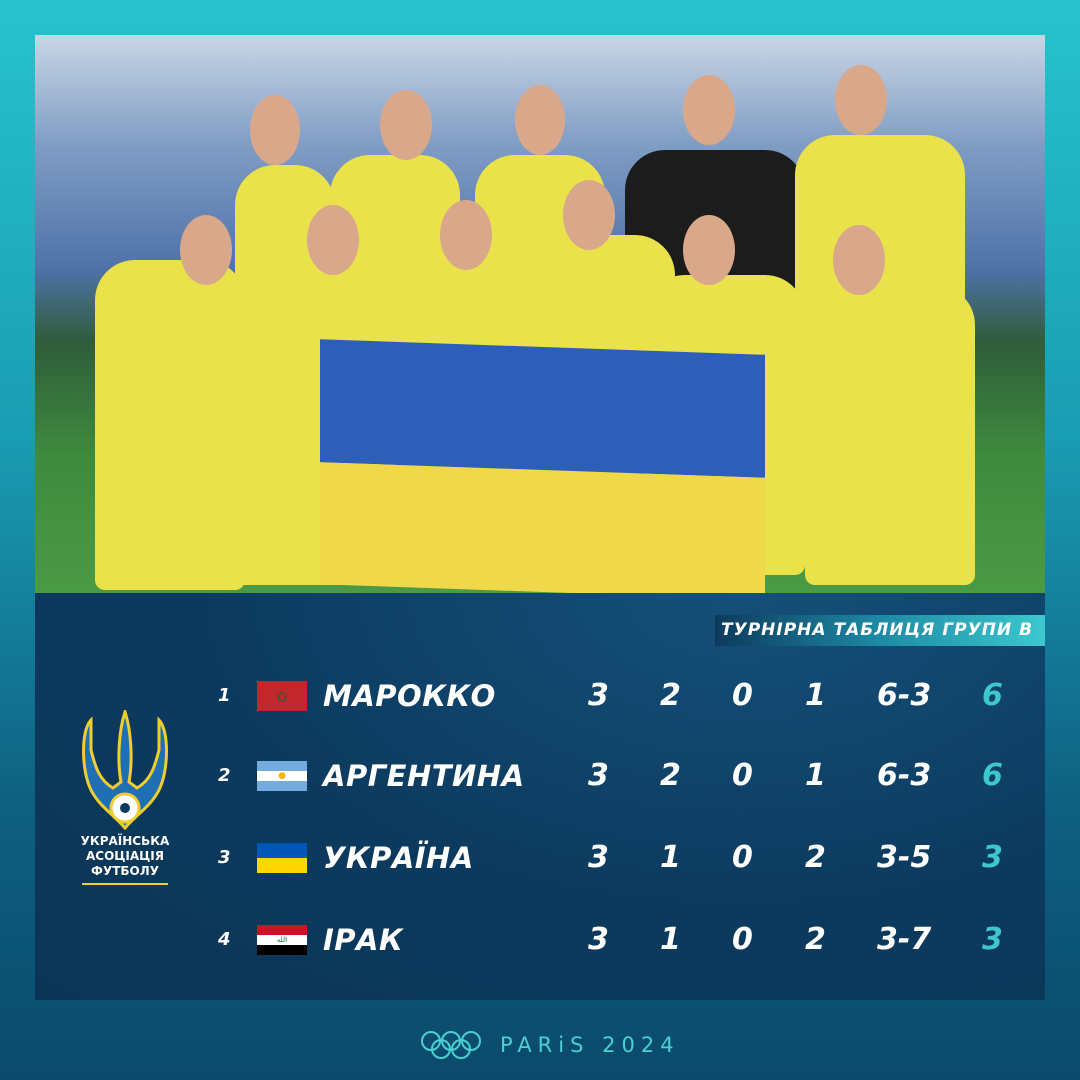 This screenshot has height=1080, width=1080. Describe the element at coordinates (125, 769) in the screenshot. I see `trident-icon` at that location.